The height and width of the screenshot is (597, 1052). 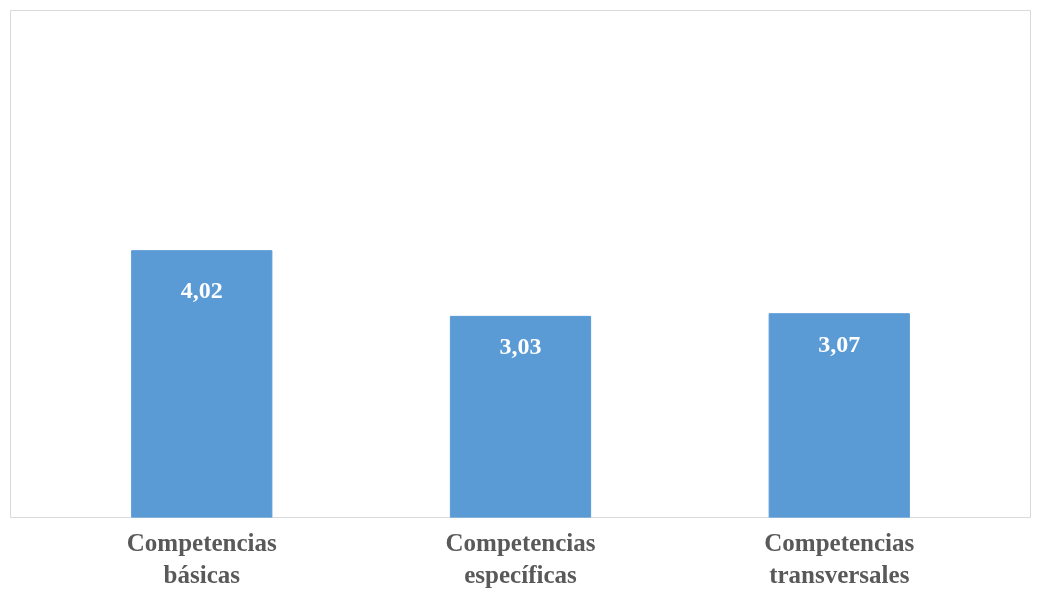 I want to click on x-tick-label: Competencias básicas, so click(x=202, y=558).